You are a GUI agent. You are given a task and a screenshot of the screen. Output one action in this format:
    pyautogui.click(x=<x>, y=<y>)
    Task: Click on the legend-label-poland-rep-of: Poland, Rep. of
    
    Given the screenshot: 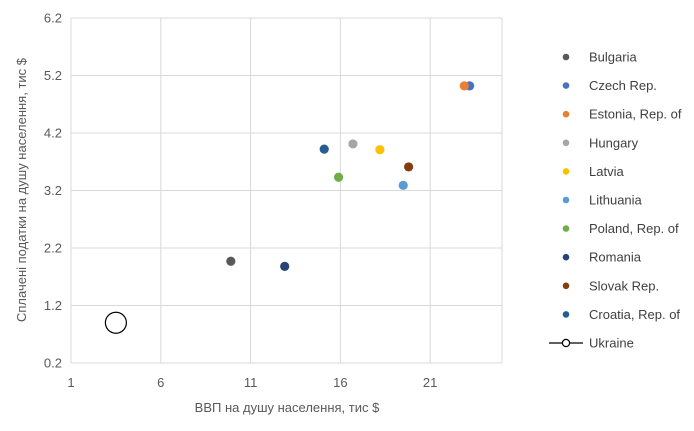 What is the action you would take?
    pyautogui.click(x=634, y=228)
    